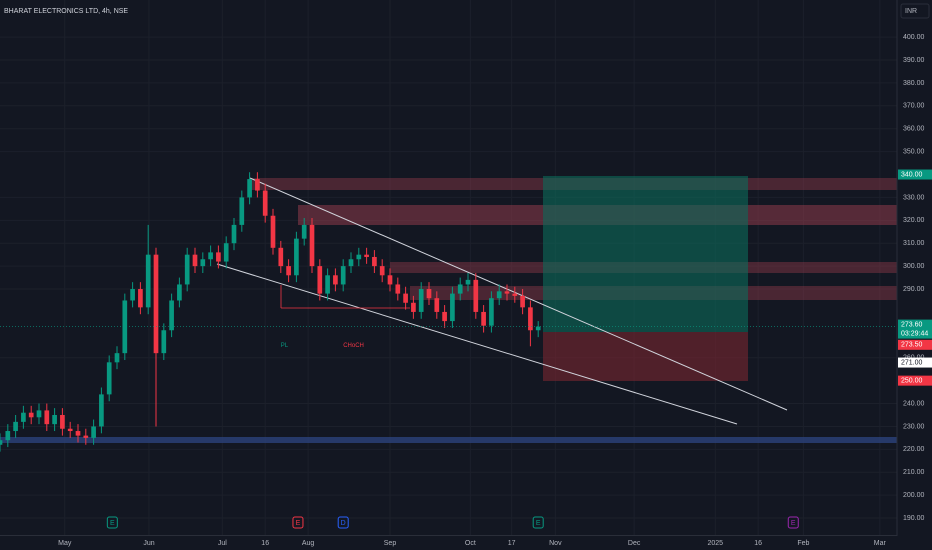  Describe the element at coordinates (914, 83) in the screenshot. I see `y-tick-label: 380.00` at that location.